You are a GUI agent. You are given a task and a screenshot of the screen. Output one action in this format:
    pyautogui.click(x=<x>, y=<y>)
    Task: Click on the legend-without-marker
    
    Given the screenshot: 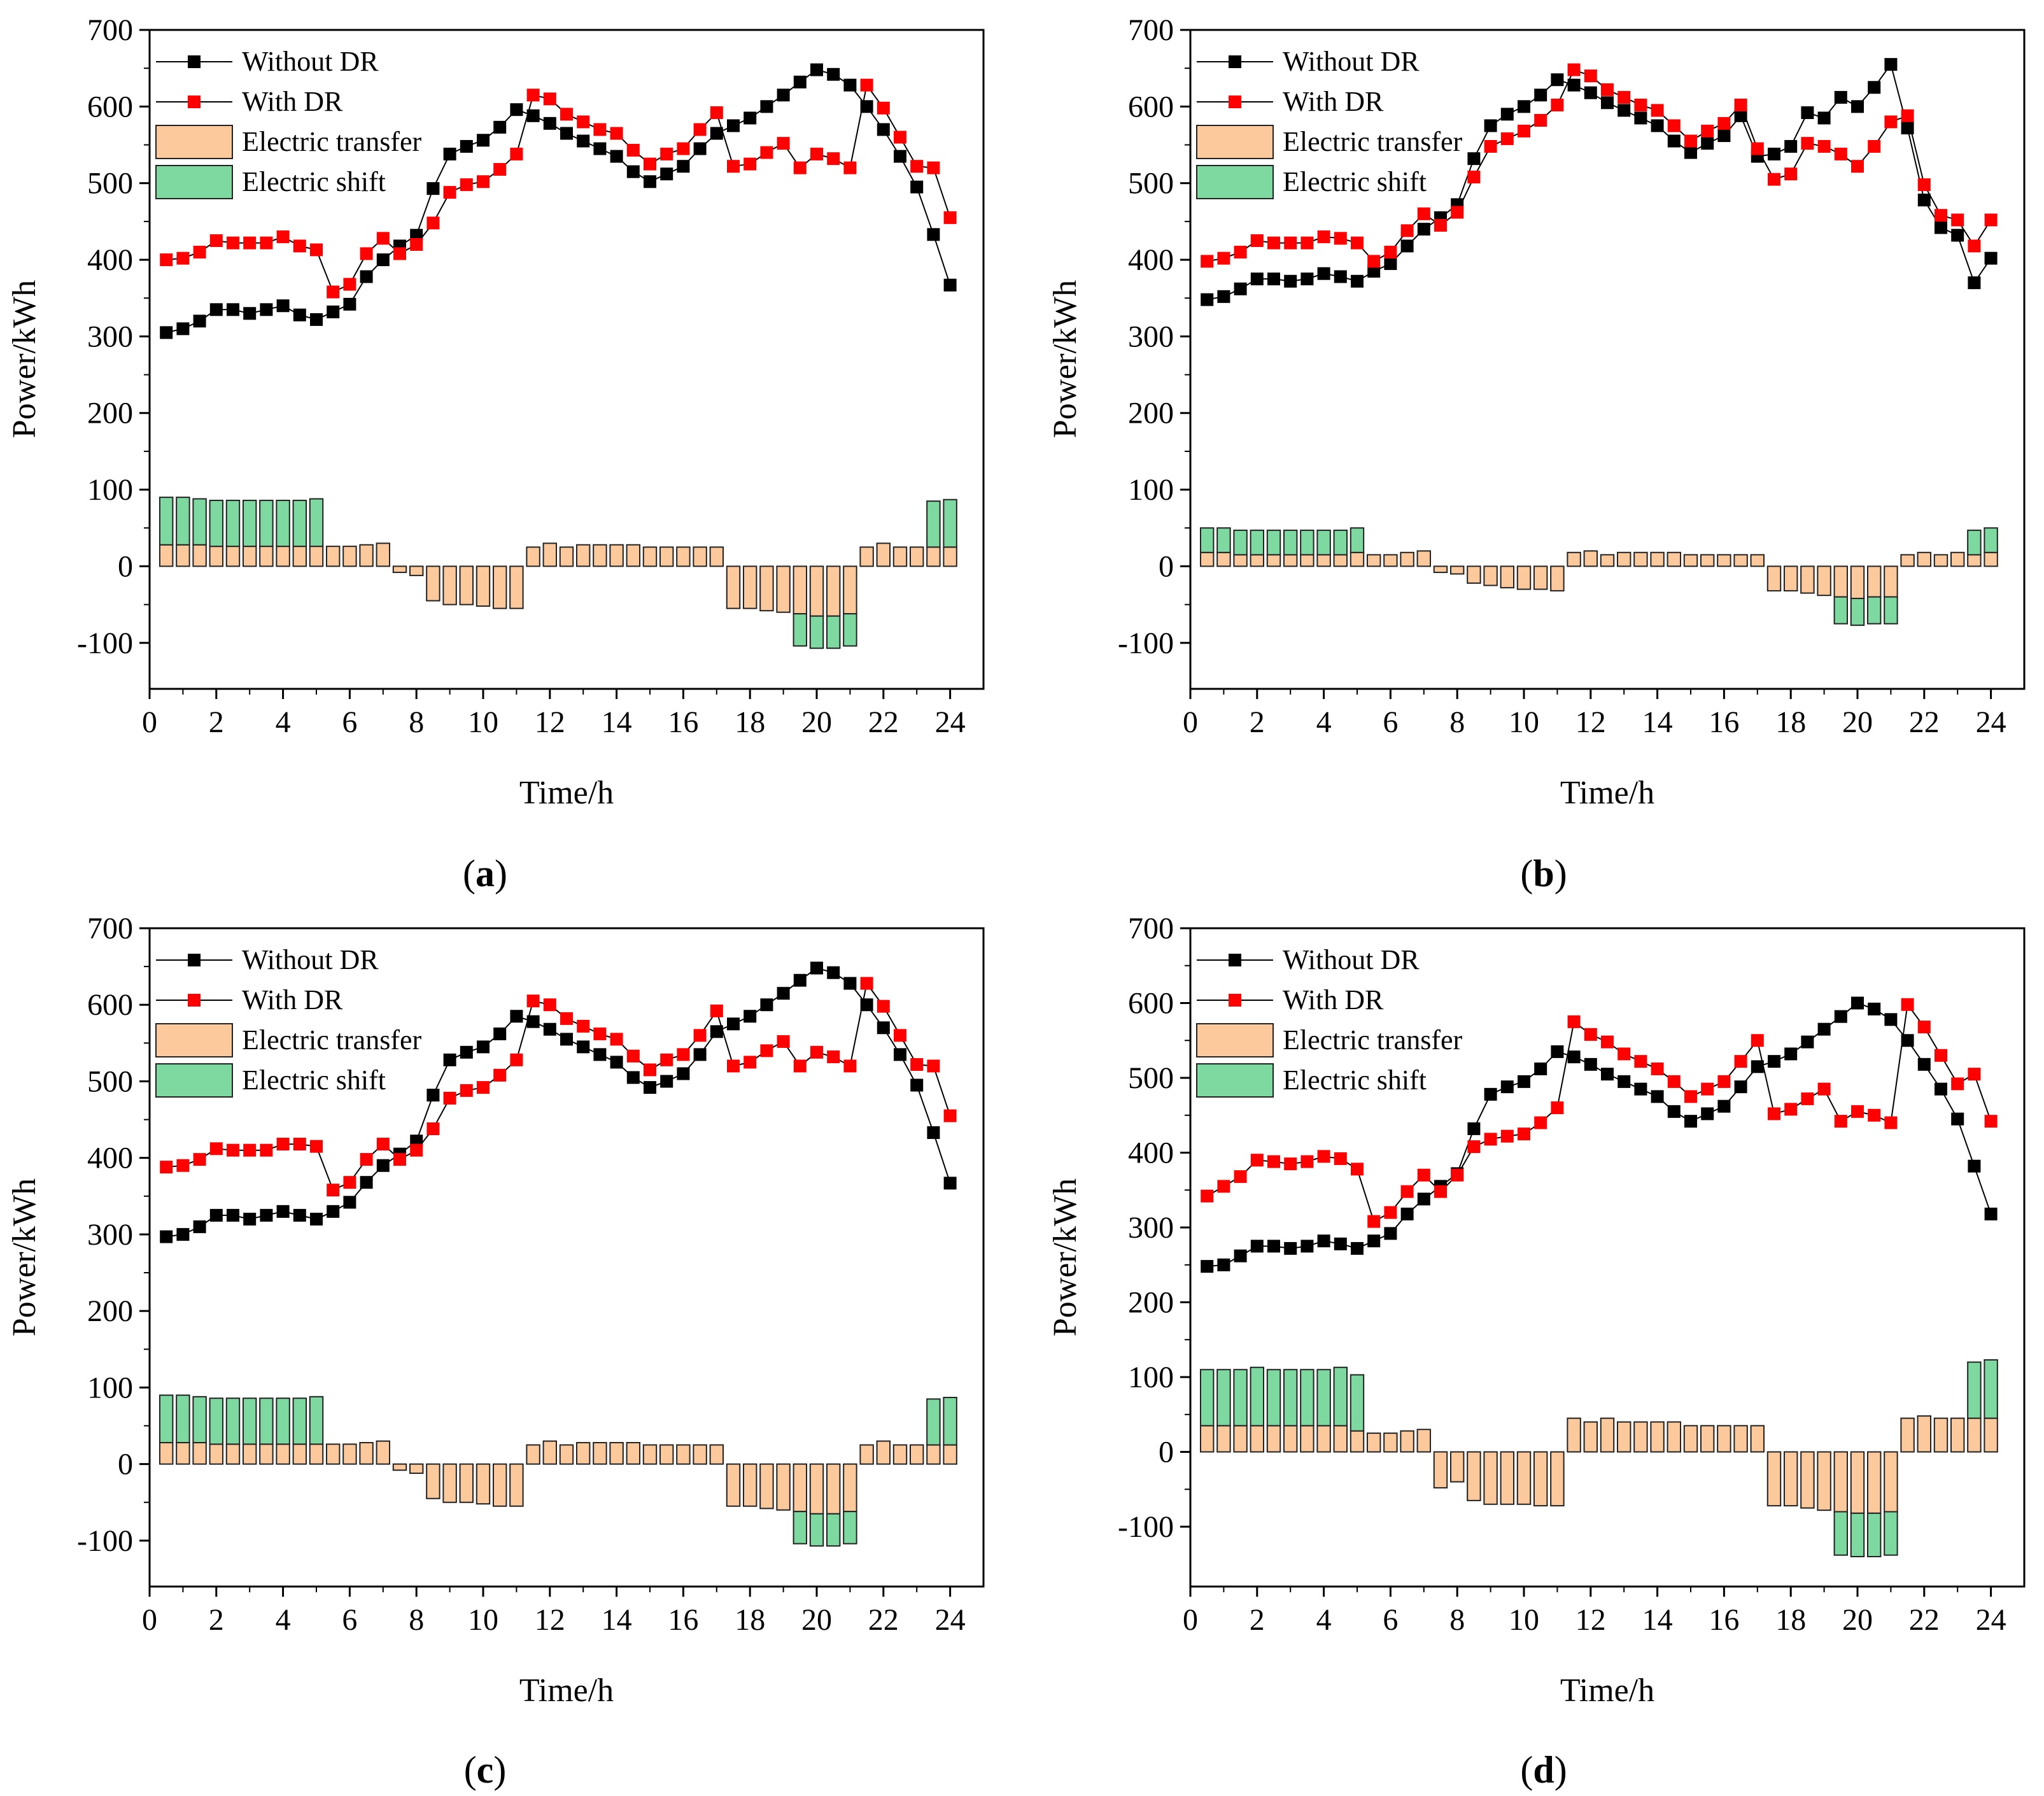 What is the action you would take?
    pyautogui.click(x=194, y=960)
    